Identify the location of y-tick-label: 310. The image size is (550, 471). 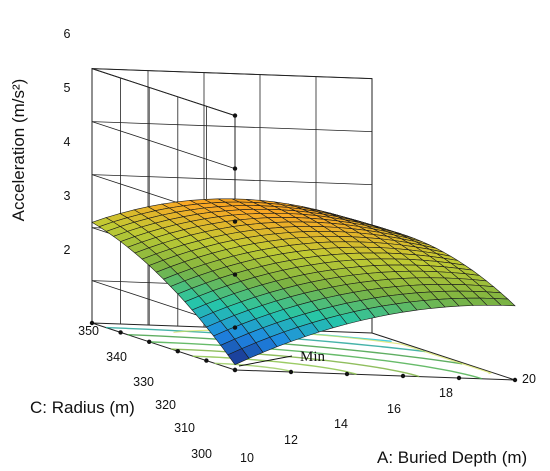
(184, 428).